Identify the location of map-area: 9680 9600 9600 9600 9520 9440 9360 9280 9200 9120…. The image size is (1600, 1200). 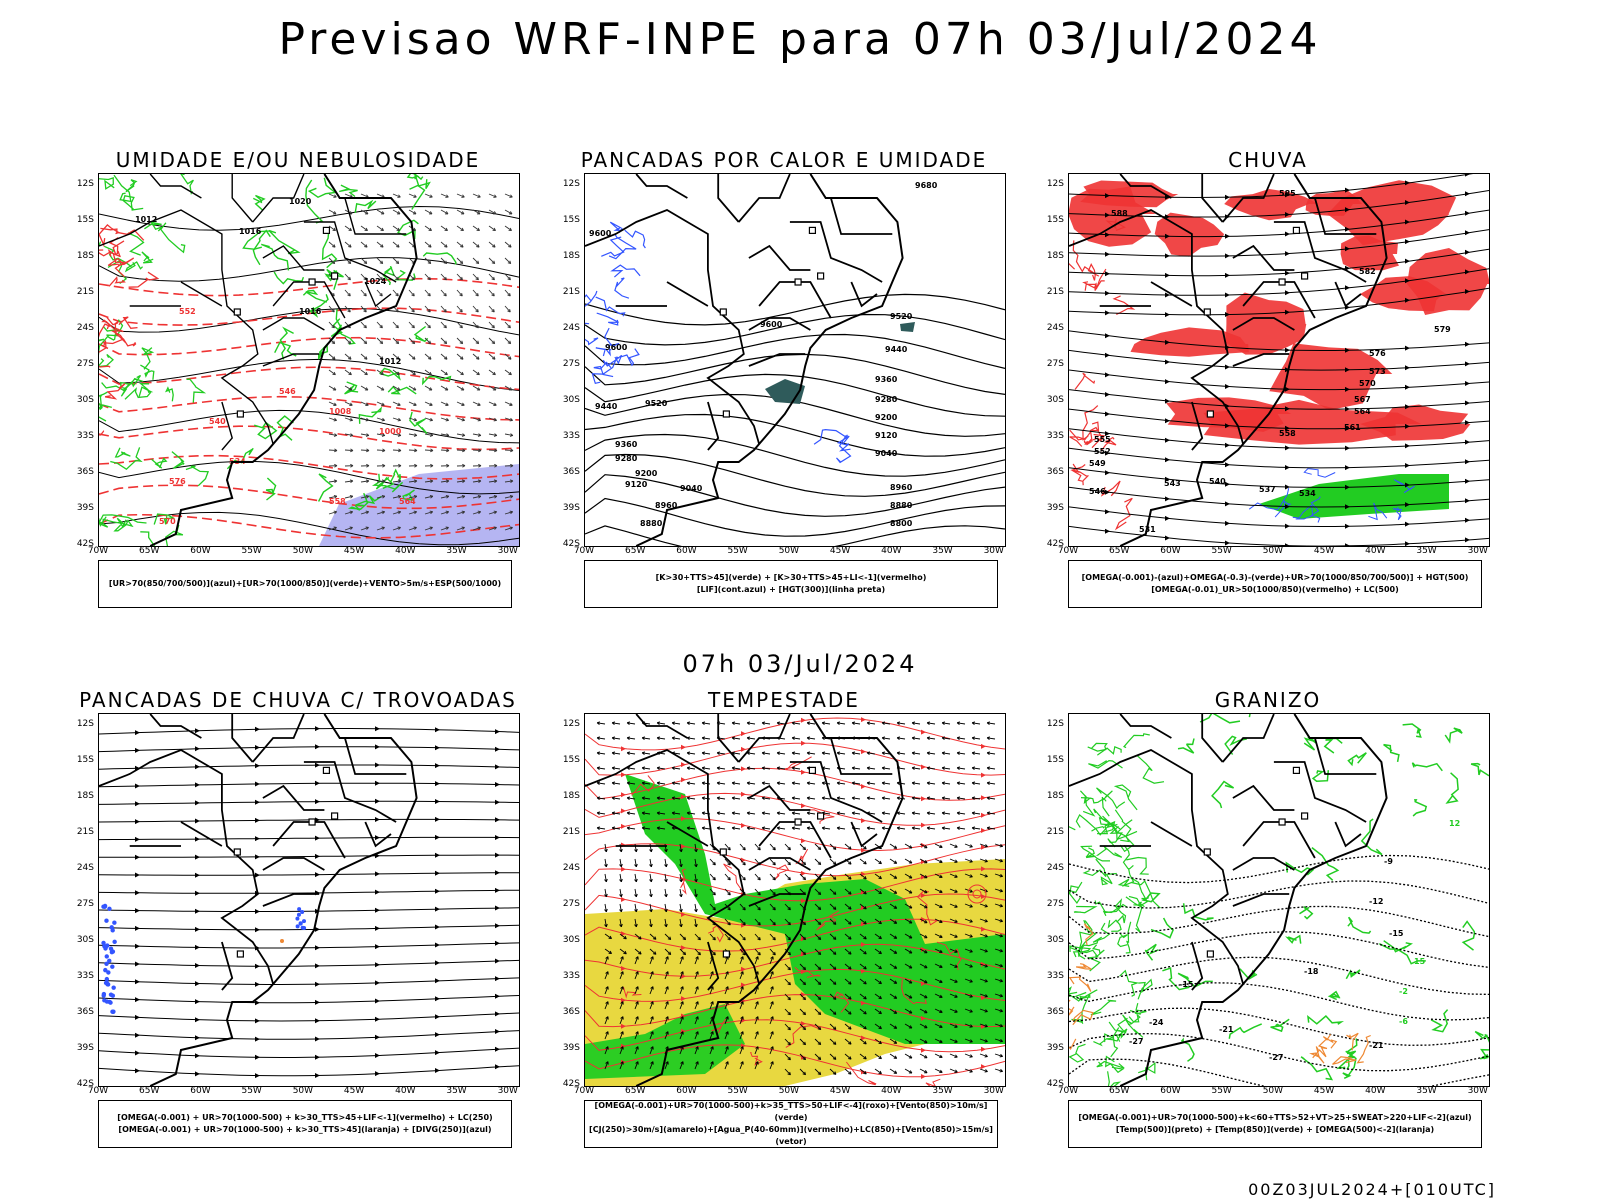
(795, 360).